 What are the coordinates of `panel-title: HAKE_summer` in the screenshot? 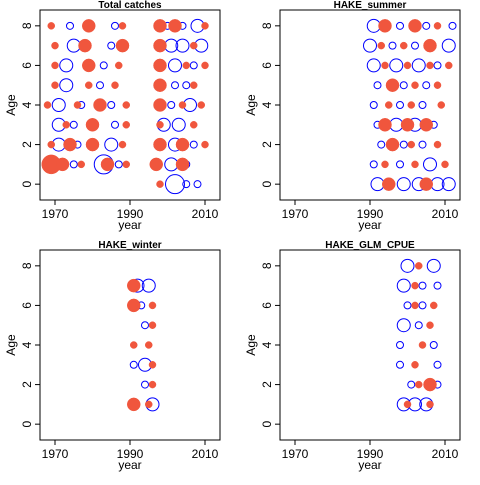 It's located at (370, 5).